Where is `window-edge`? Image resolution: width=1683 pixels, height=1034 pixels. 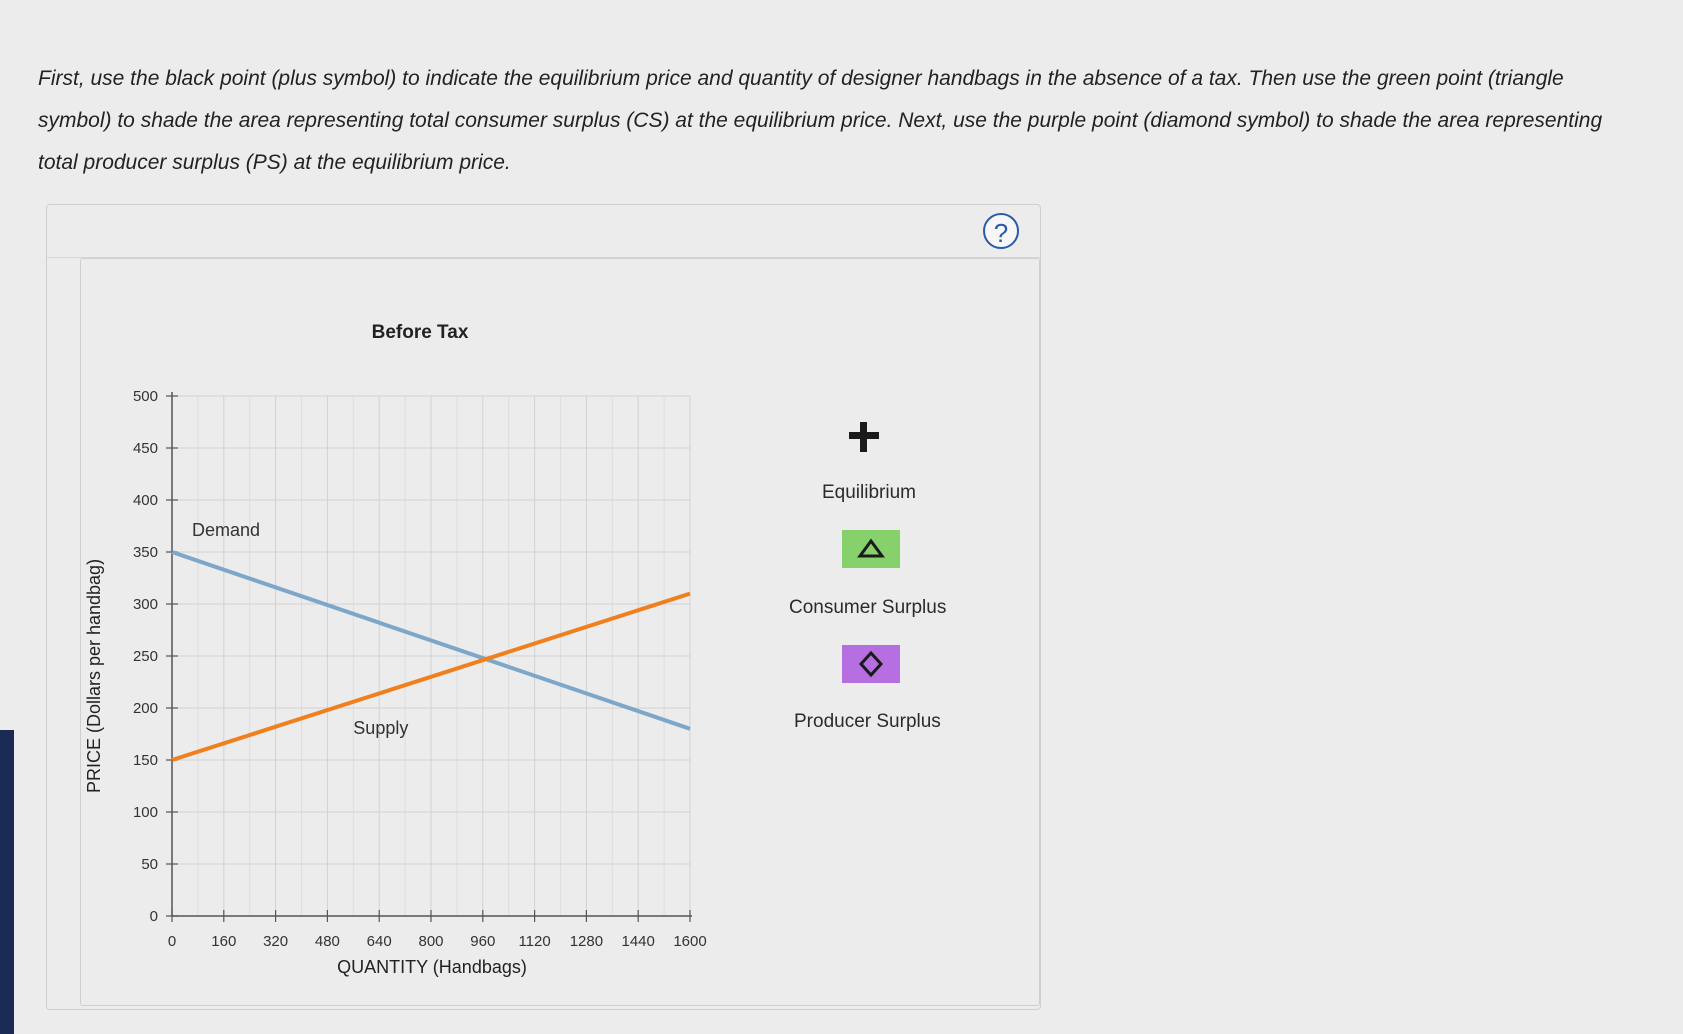 window-edge is located at coordinates (7, 882).